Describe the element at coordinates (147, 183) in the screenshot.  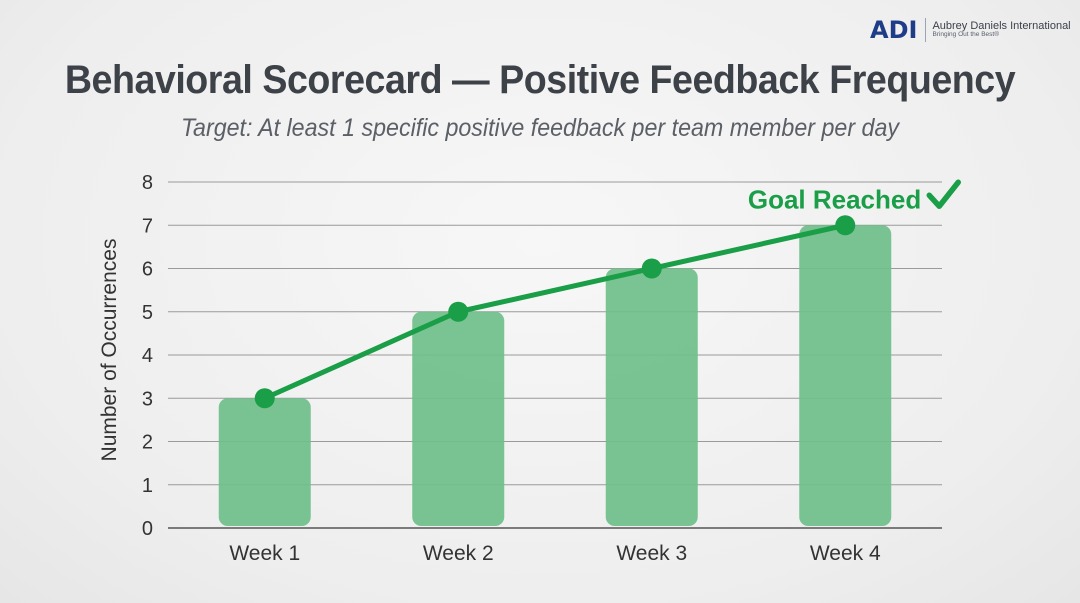
I see `y-tick-label: 8` at that location.